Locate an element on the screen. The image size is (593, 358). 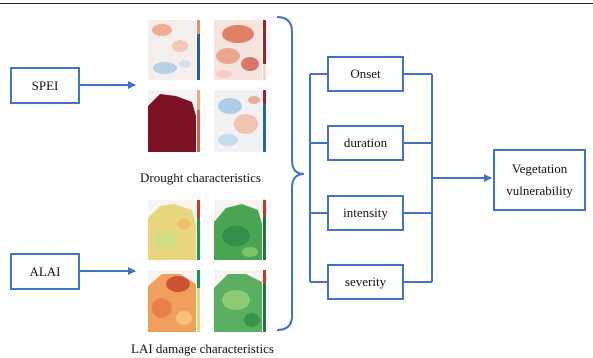
output-line-1: Vegetation is located at coordinates (539, 168).